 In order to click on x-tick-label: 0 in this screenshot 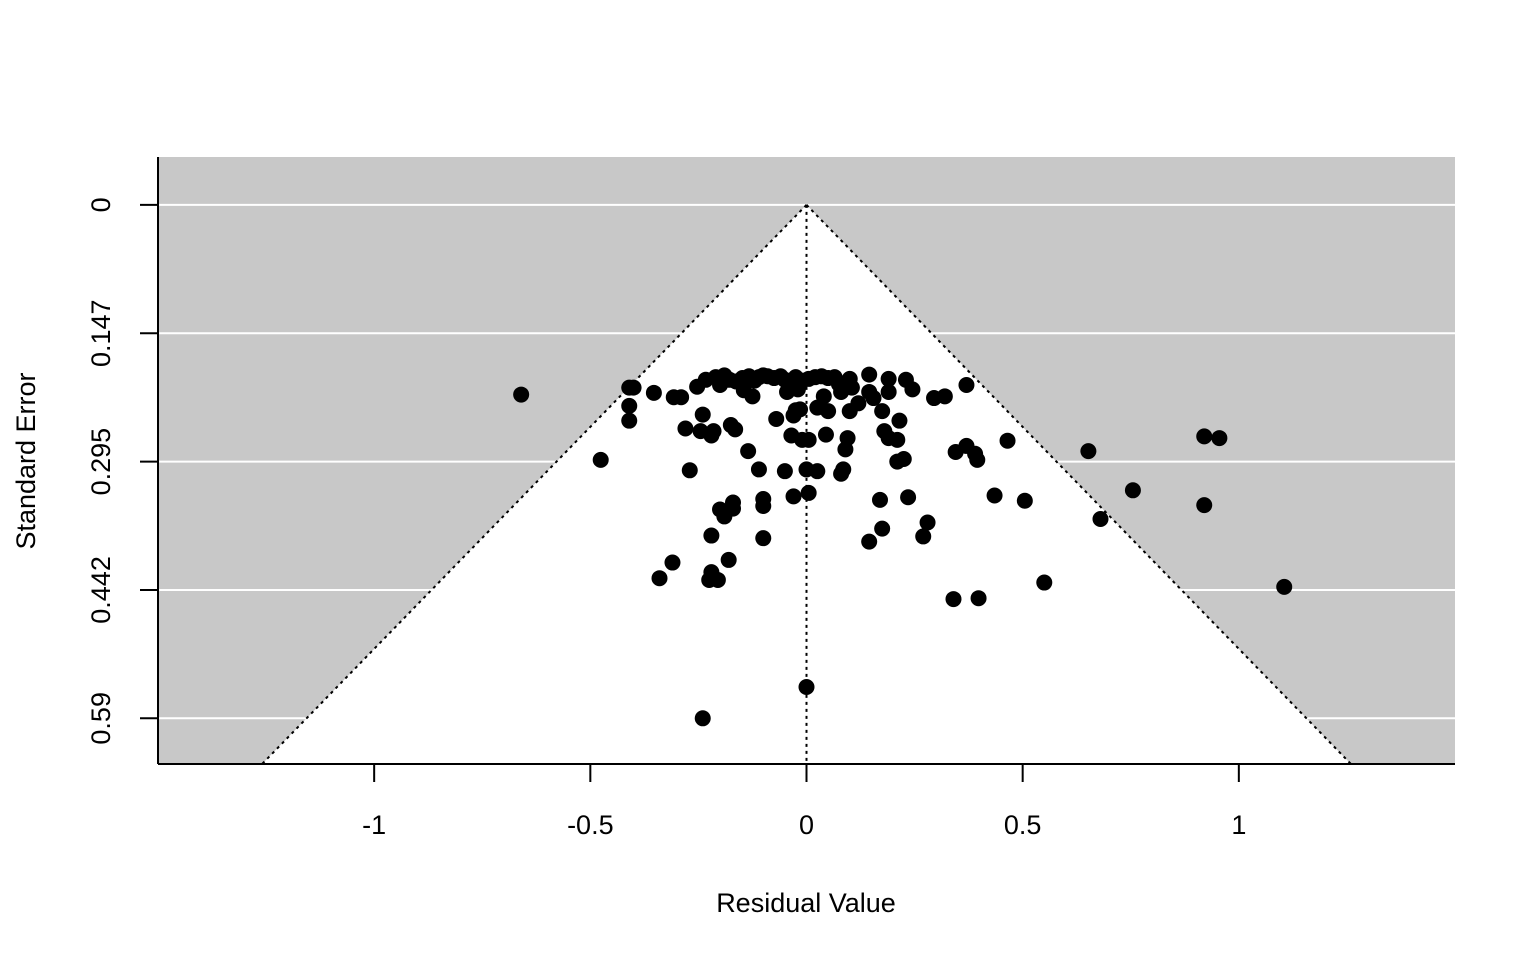, I will do `click(806, 825)`.